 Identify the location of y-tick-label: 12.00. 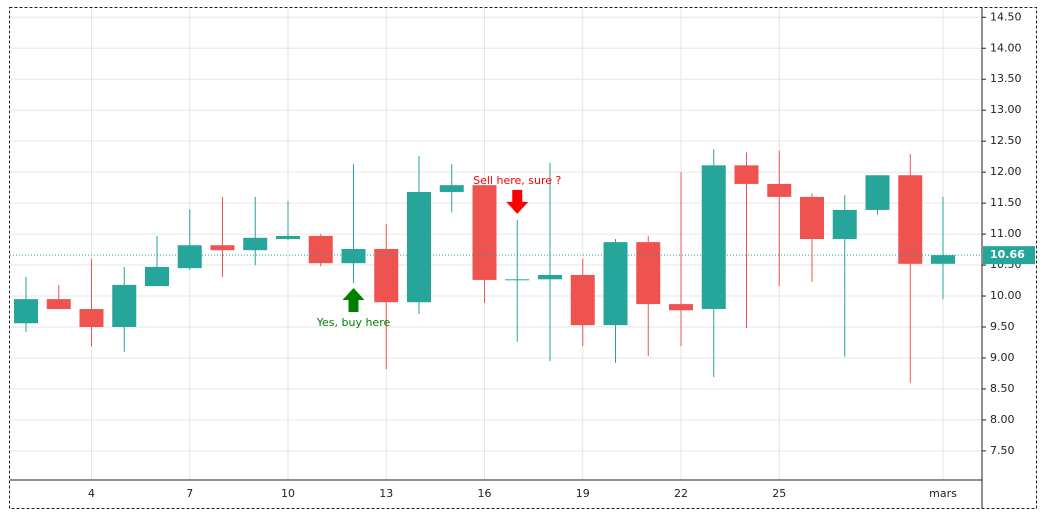
(1006, 171).